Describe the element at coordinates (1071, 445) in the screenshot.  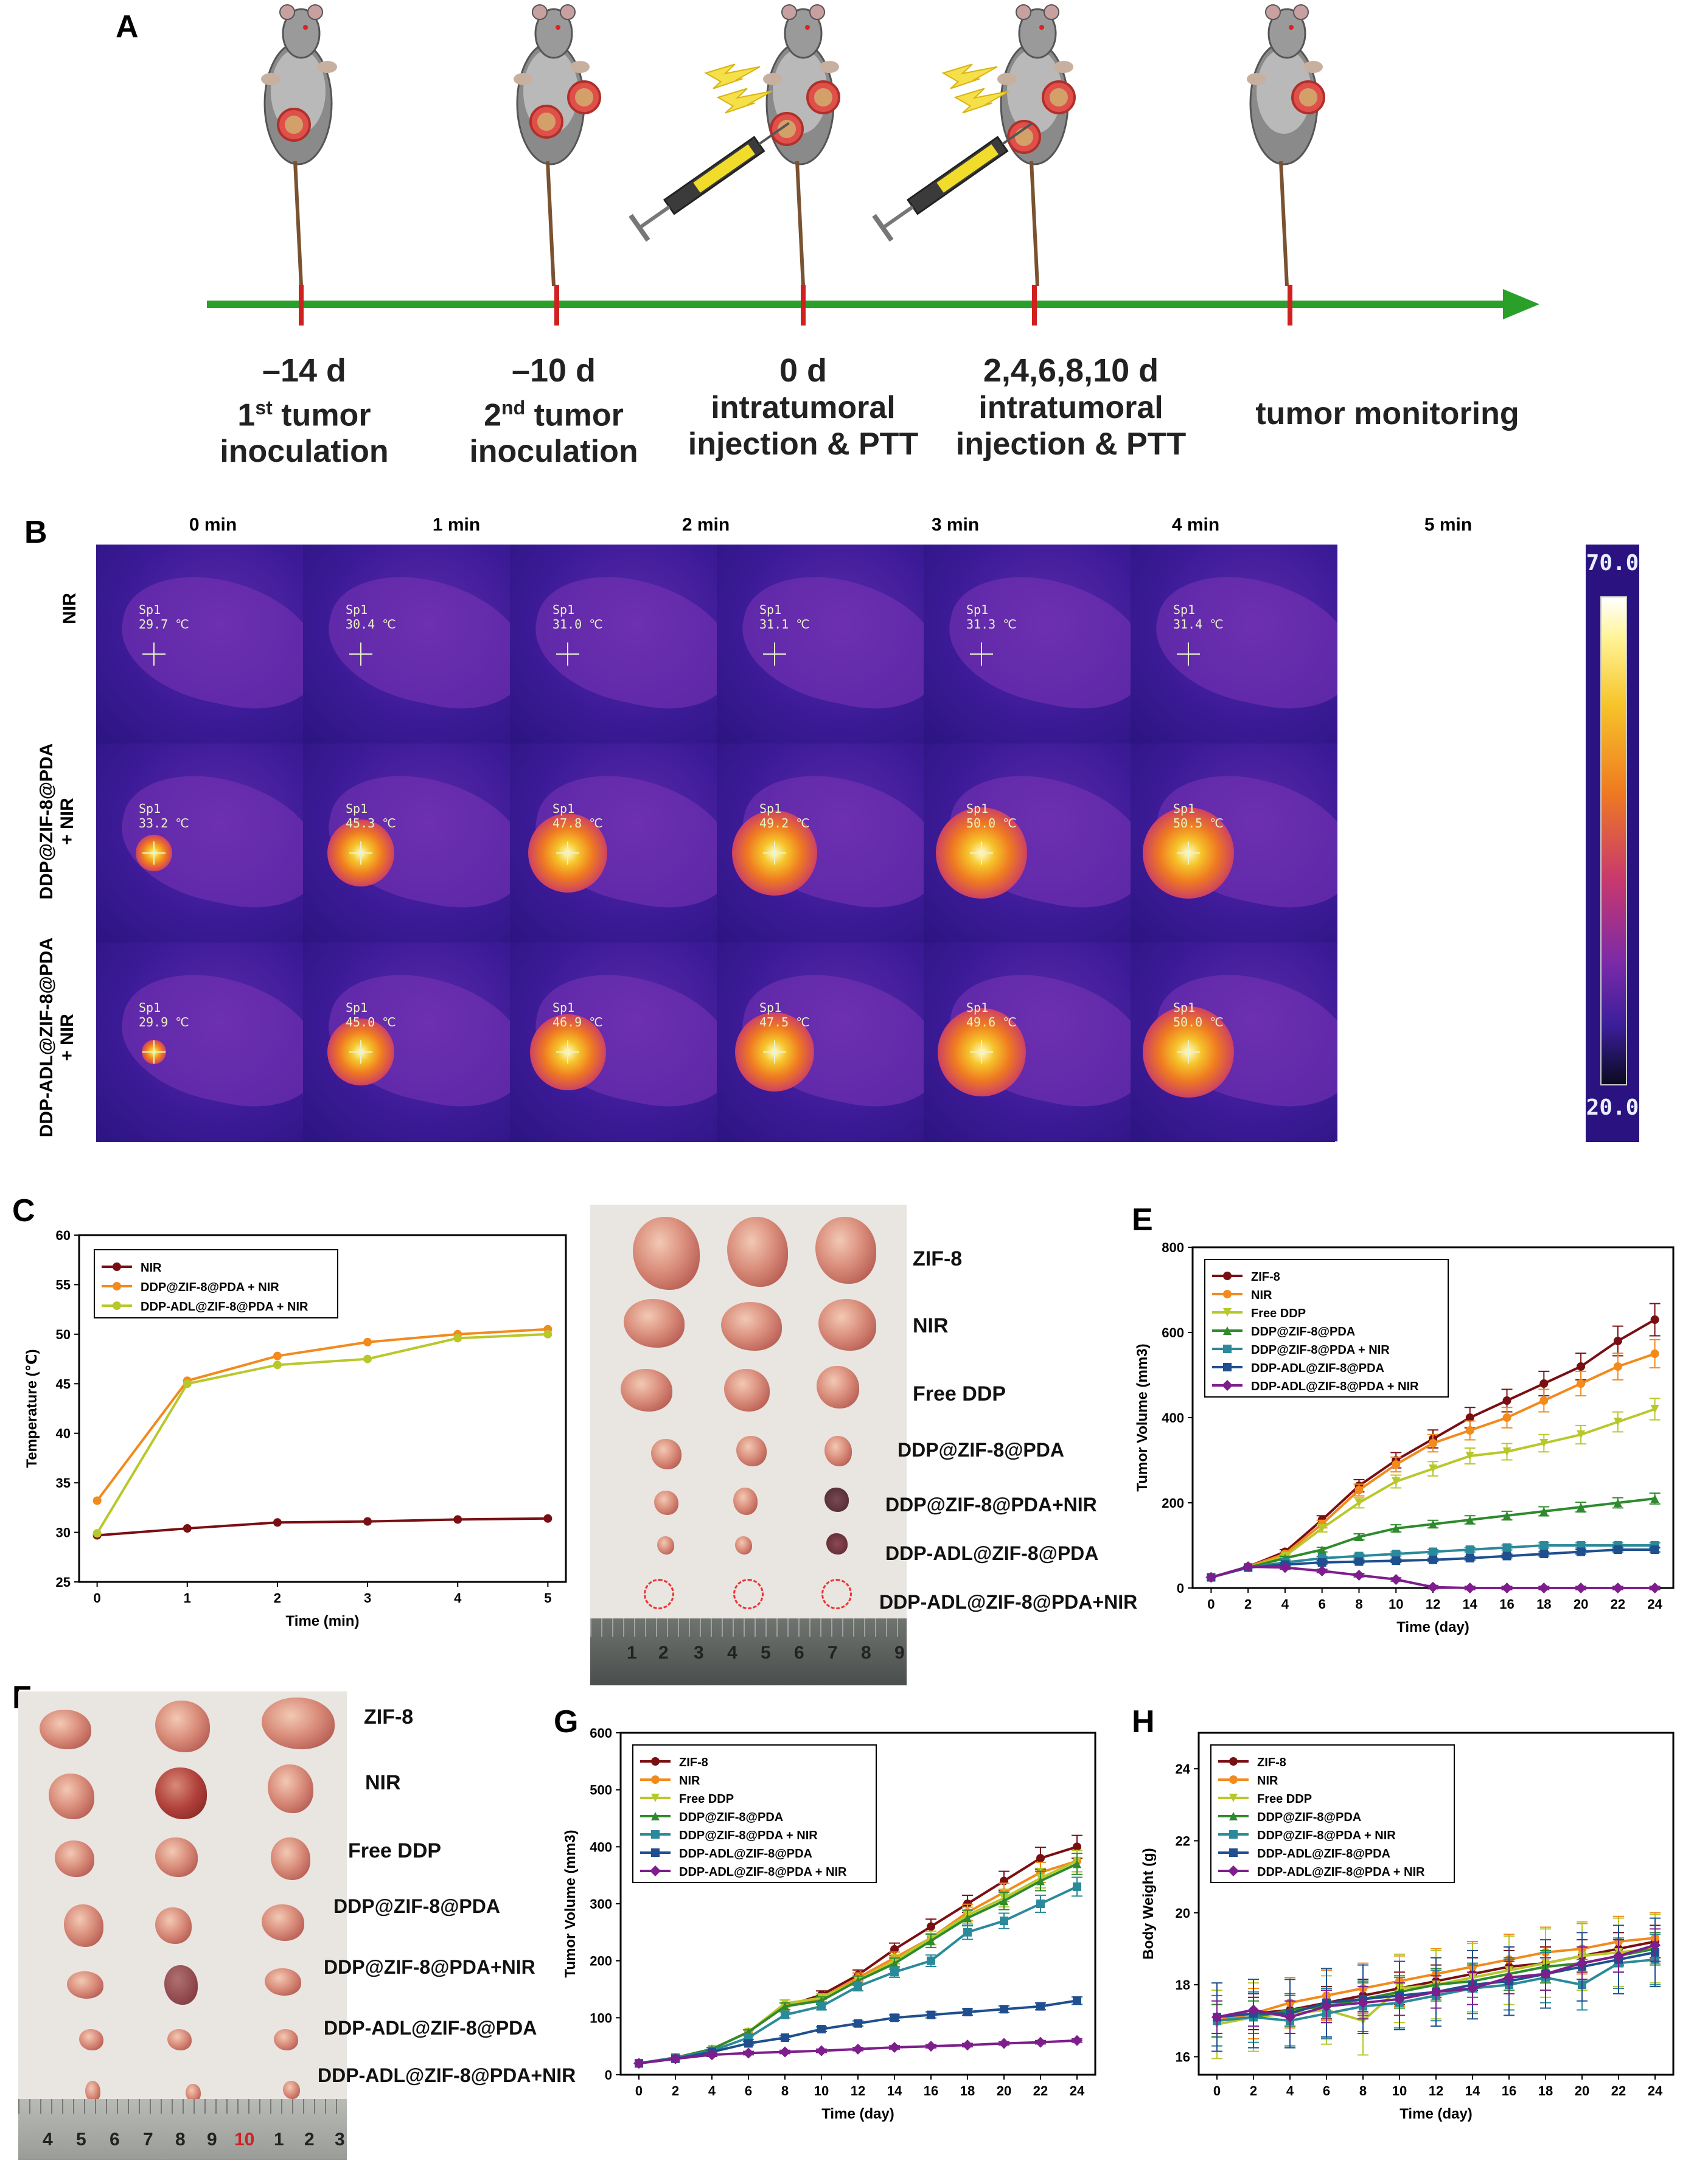
I see `timeline-desc-line2: injection & PTT` at that location.